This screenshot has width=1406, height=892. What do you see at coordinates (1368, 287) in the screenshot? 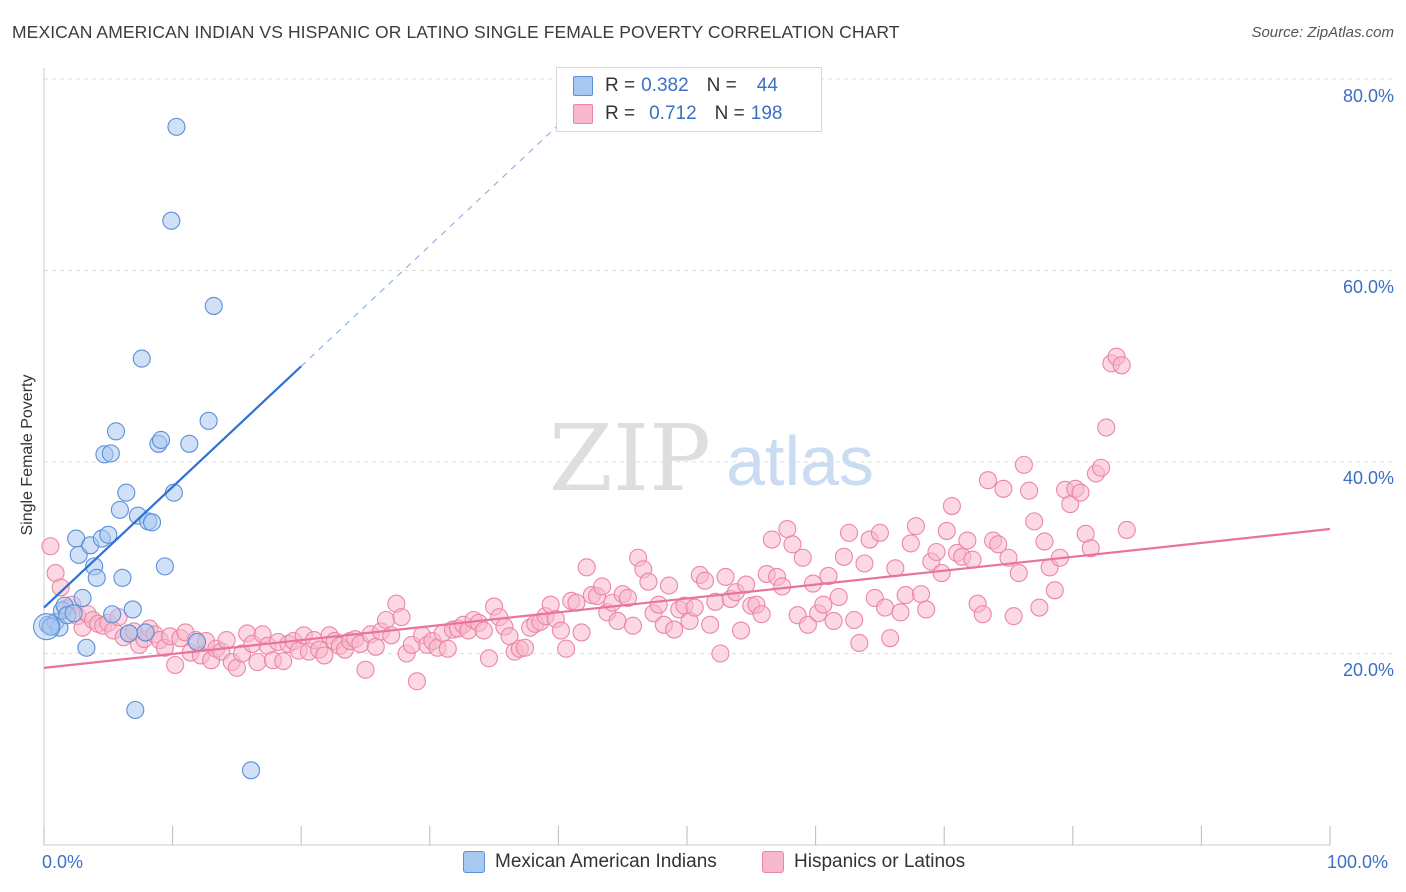
I see `y-tick-label-60: 60.0%` at bounding box center [1368, 287].